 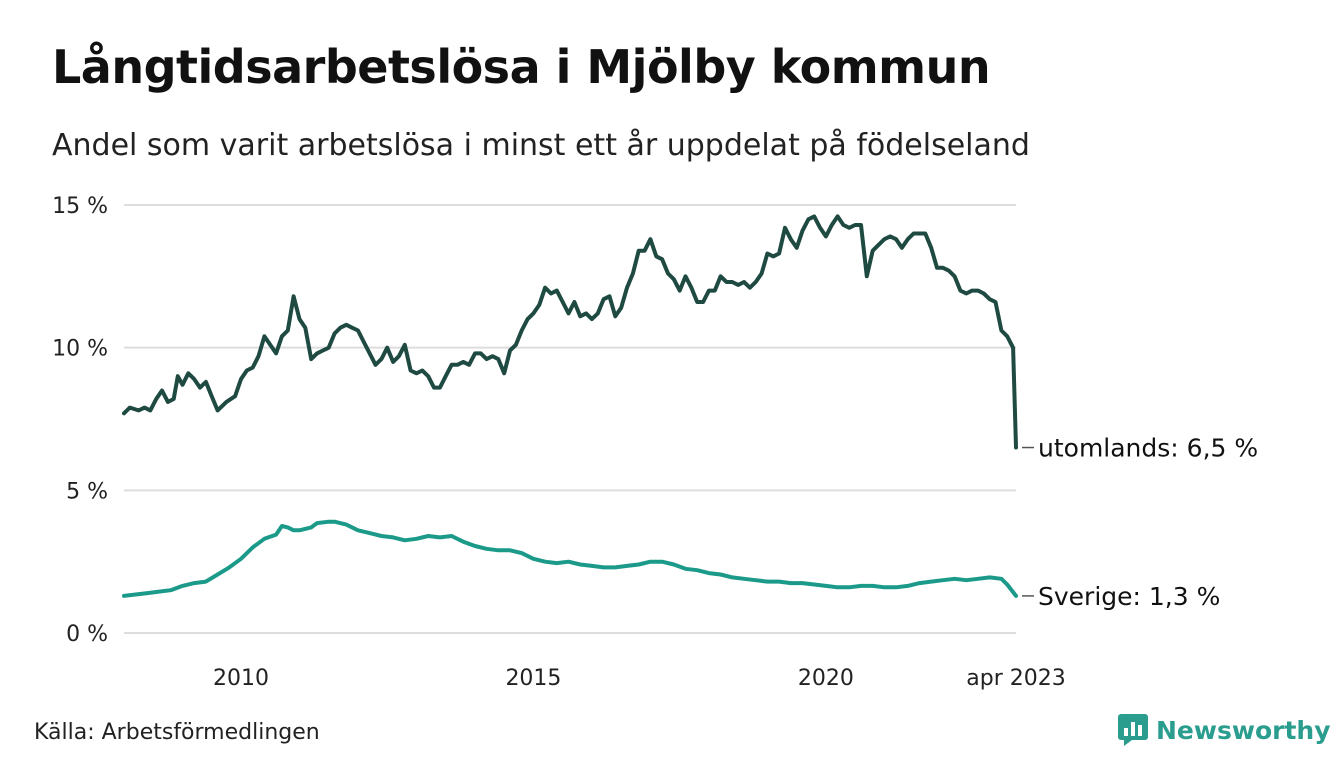 I want to click on newsworthy-logo-icon, so click(x=1133, y=730).